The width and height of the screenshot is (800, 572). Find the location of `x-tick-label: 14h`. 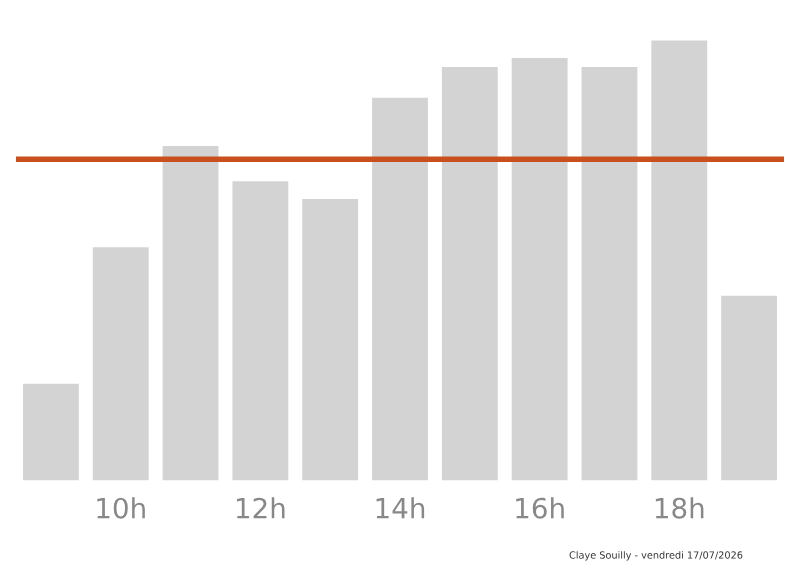

x-tick-label: 14h is located at coordinates (400, 508).